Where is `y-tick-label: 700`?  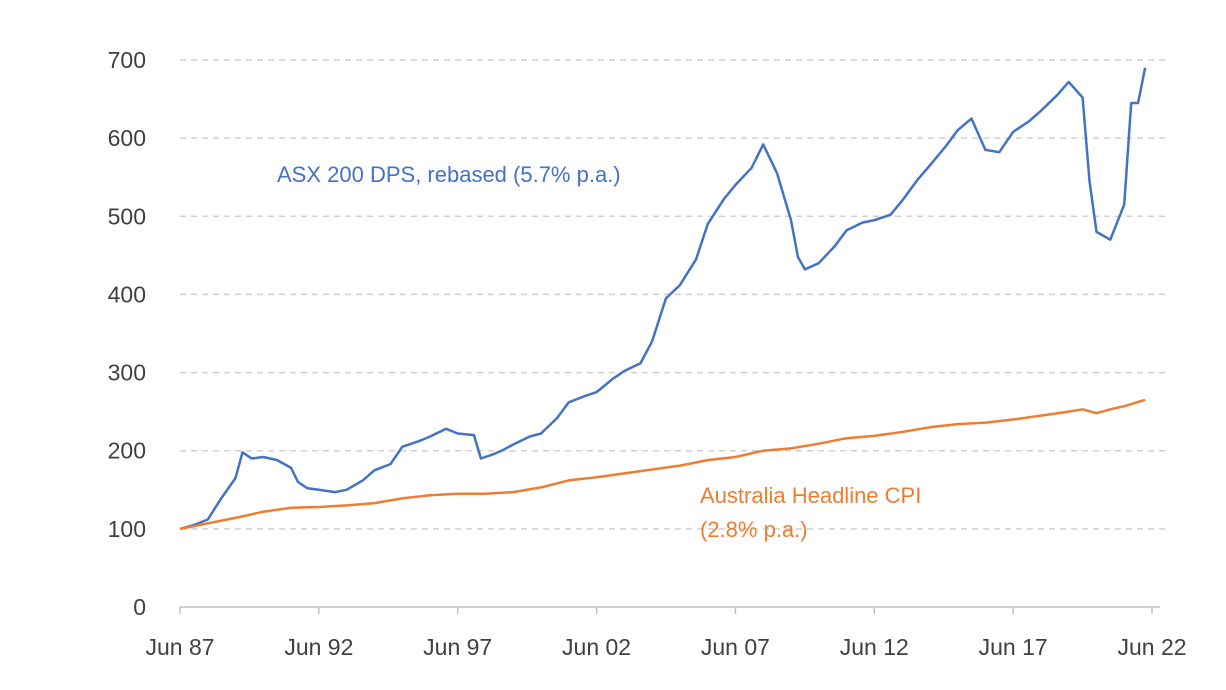 y-tick-label: 700 is located at coordinates (127, 60).